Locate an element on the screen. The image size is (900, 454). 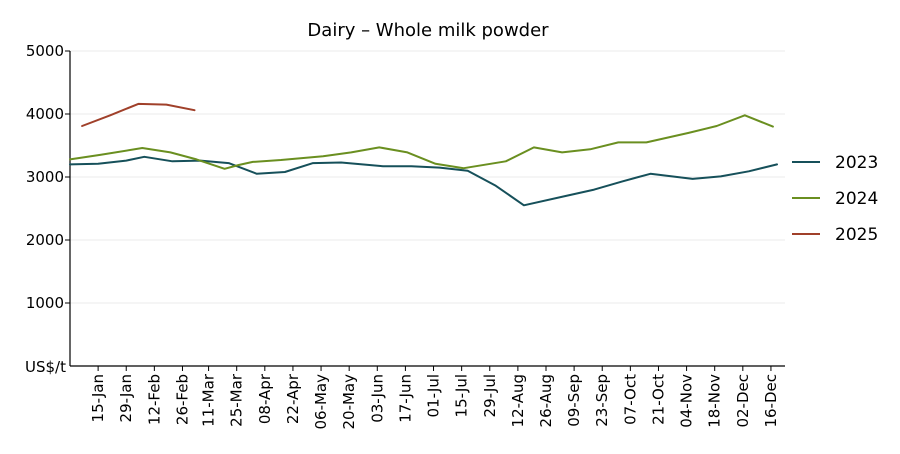
x-tick-label: 17-Jun is located at coordinates (405, 398).